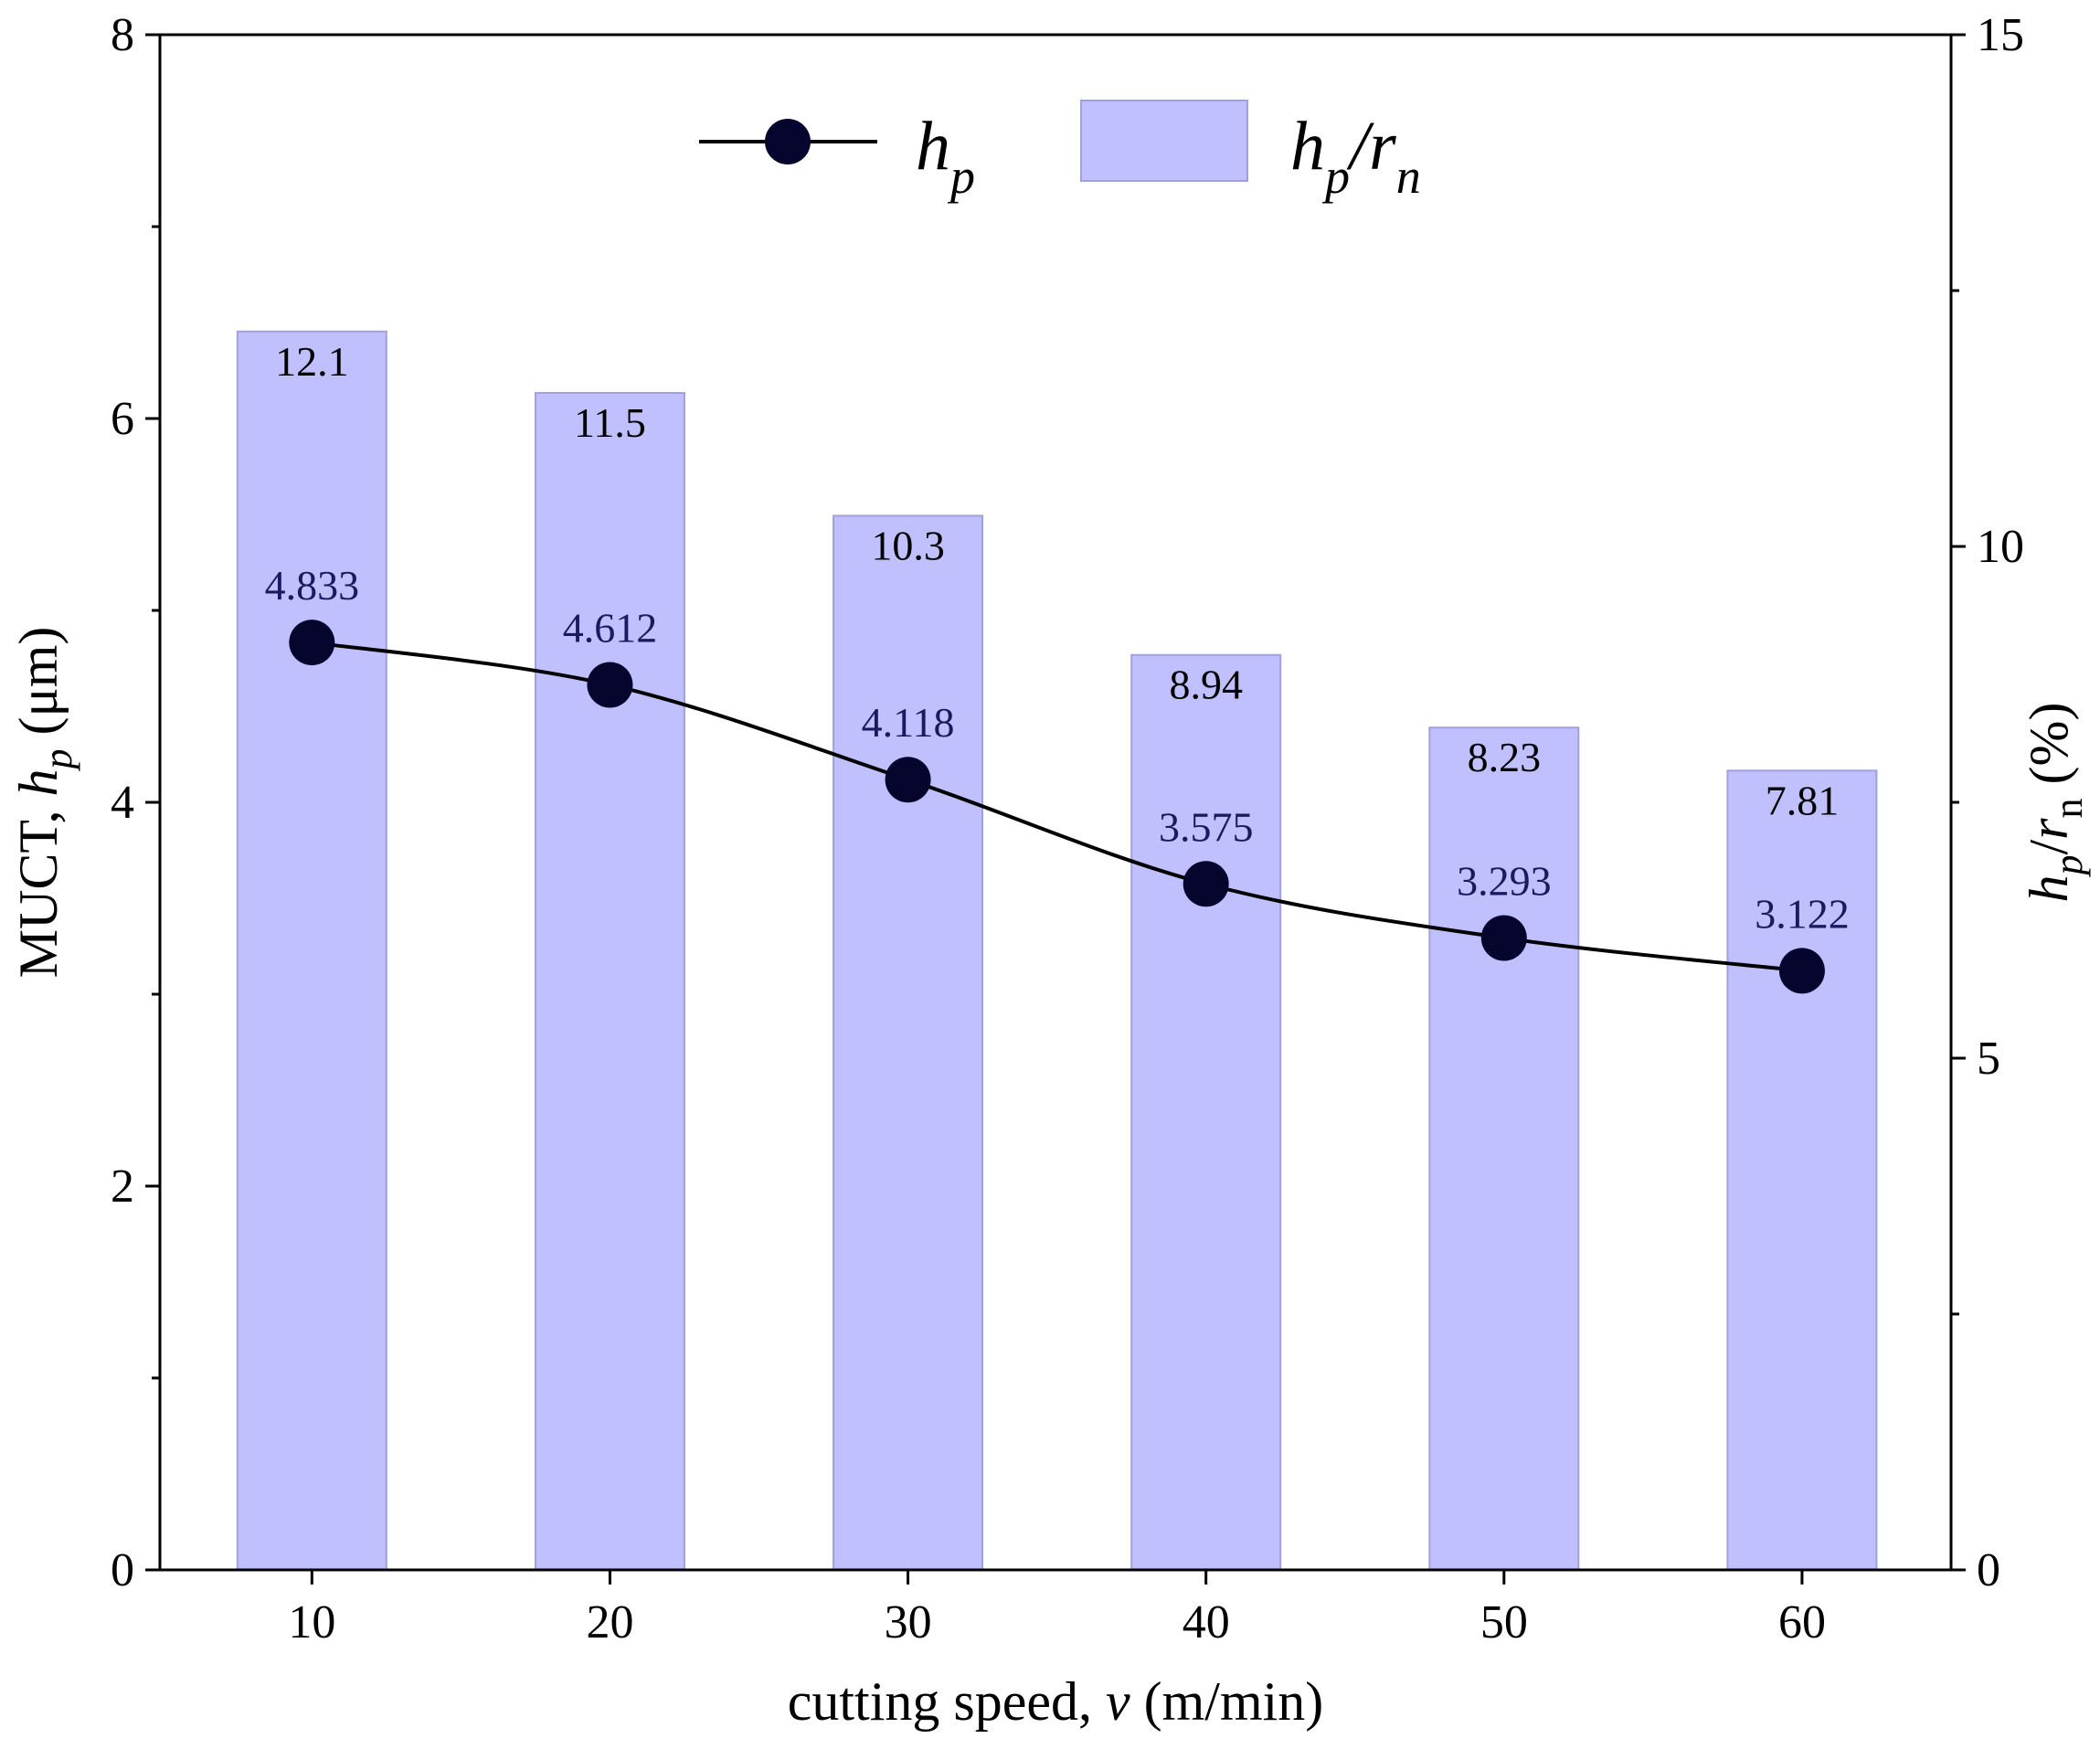 The image size is (2100, 1749). What do you see at coordinates (1803, 800) in the screenshot?
I see `bar-label-60: 7.81` at bounding box center [1803, 800].